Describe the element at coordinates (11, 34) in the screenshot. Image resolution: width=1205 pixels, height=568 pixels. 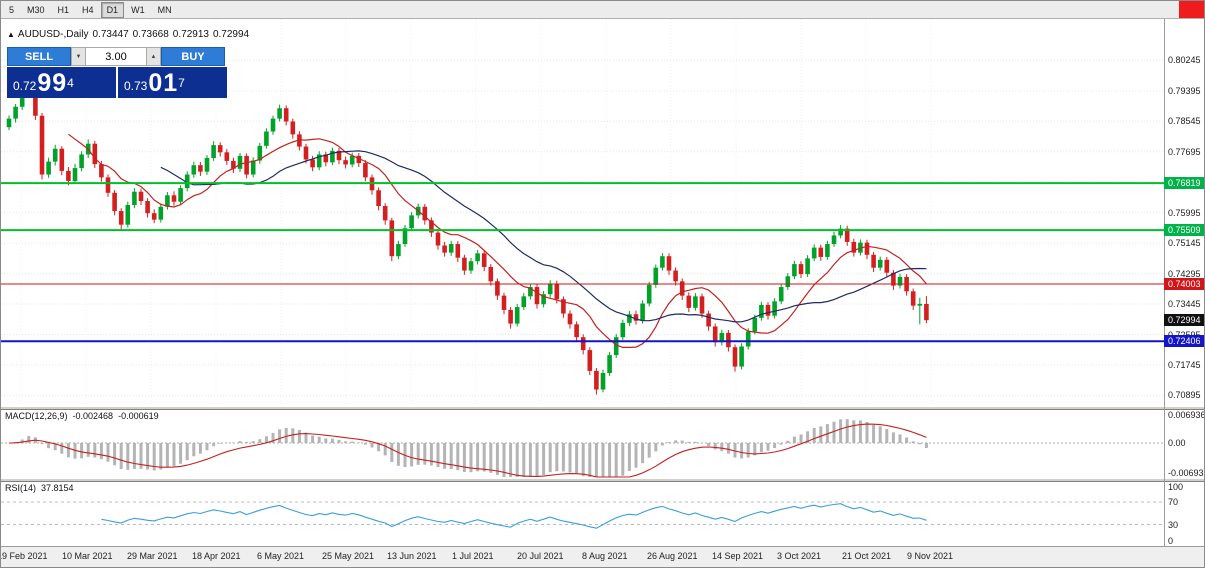
I see `symbol-marker-icon: ▲` at that location.